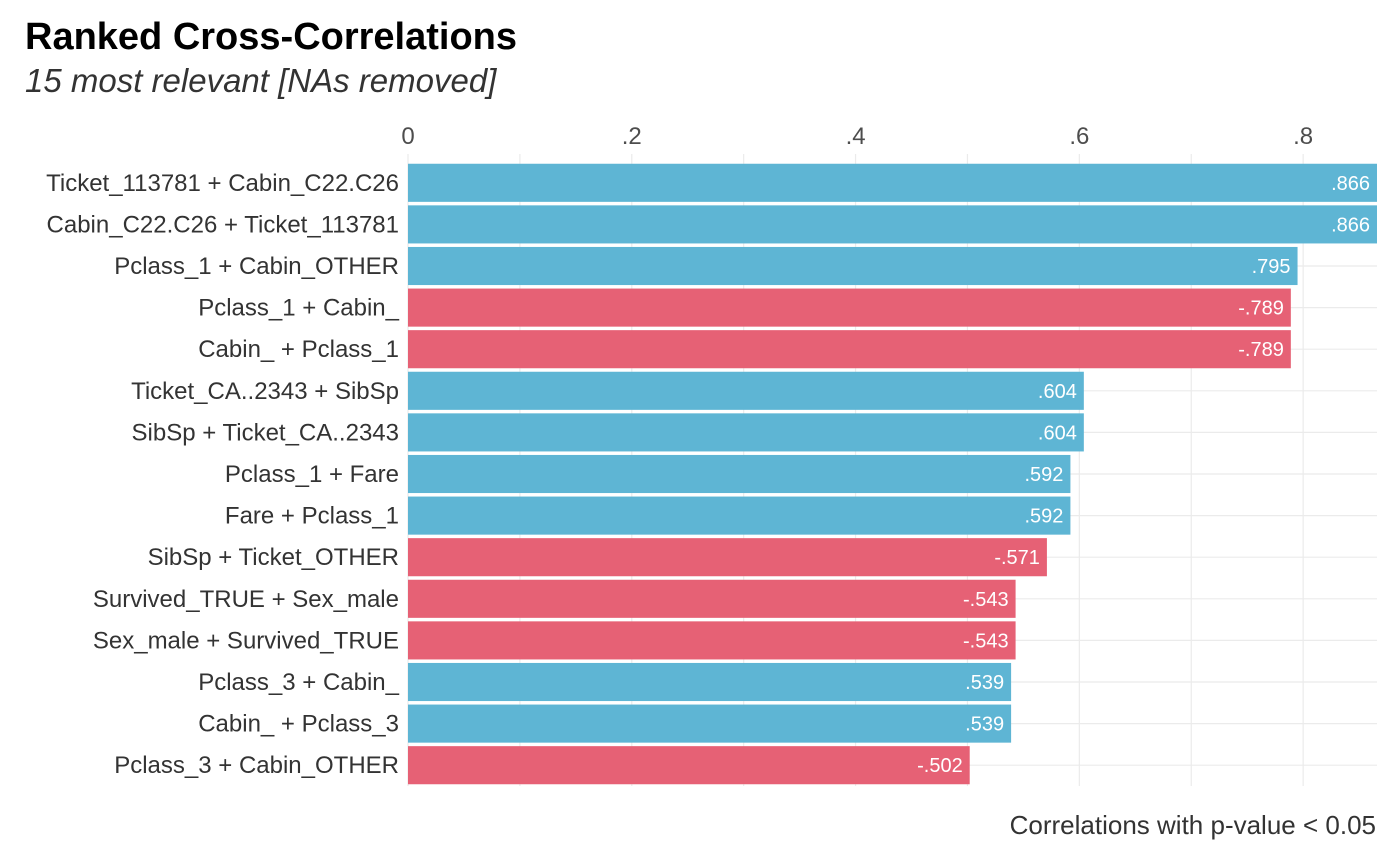 This screenshot has width=1400, height=866. I want to click on bar-value-label: .795, so click(1271, 267).